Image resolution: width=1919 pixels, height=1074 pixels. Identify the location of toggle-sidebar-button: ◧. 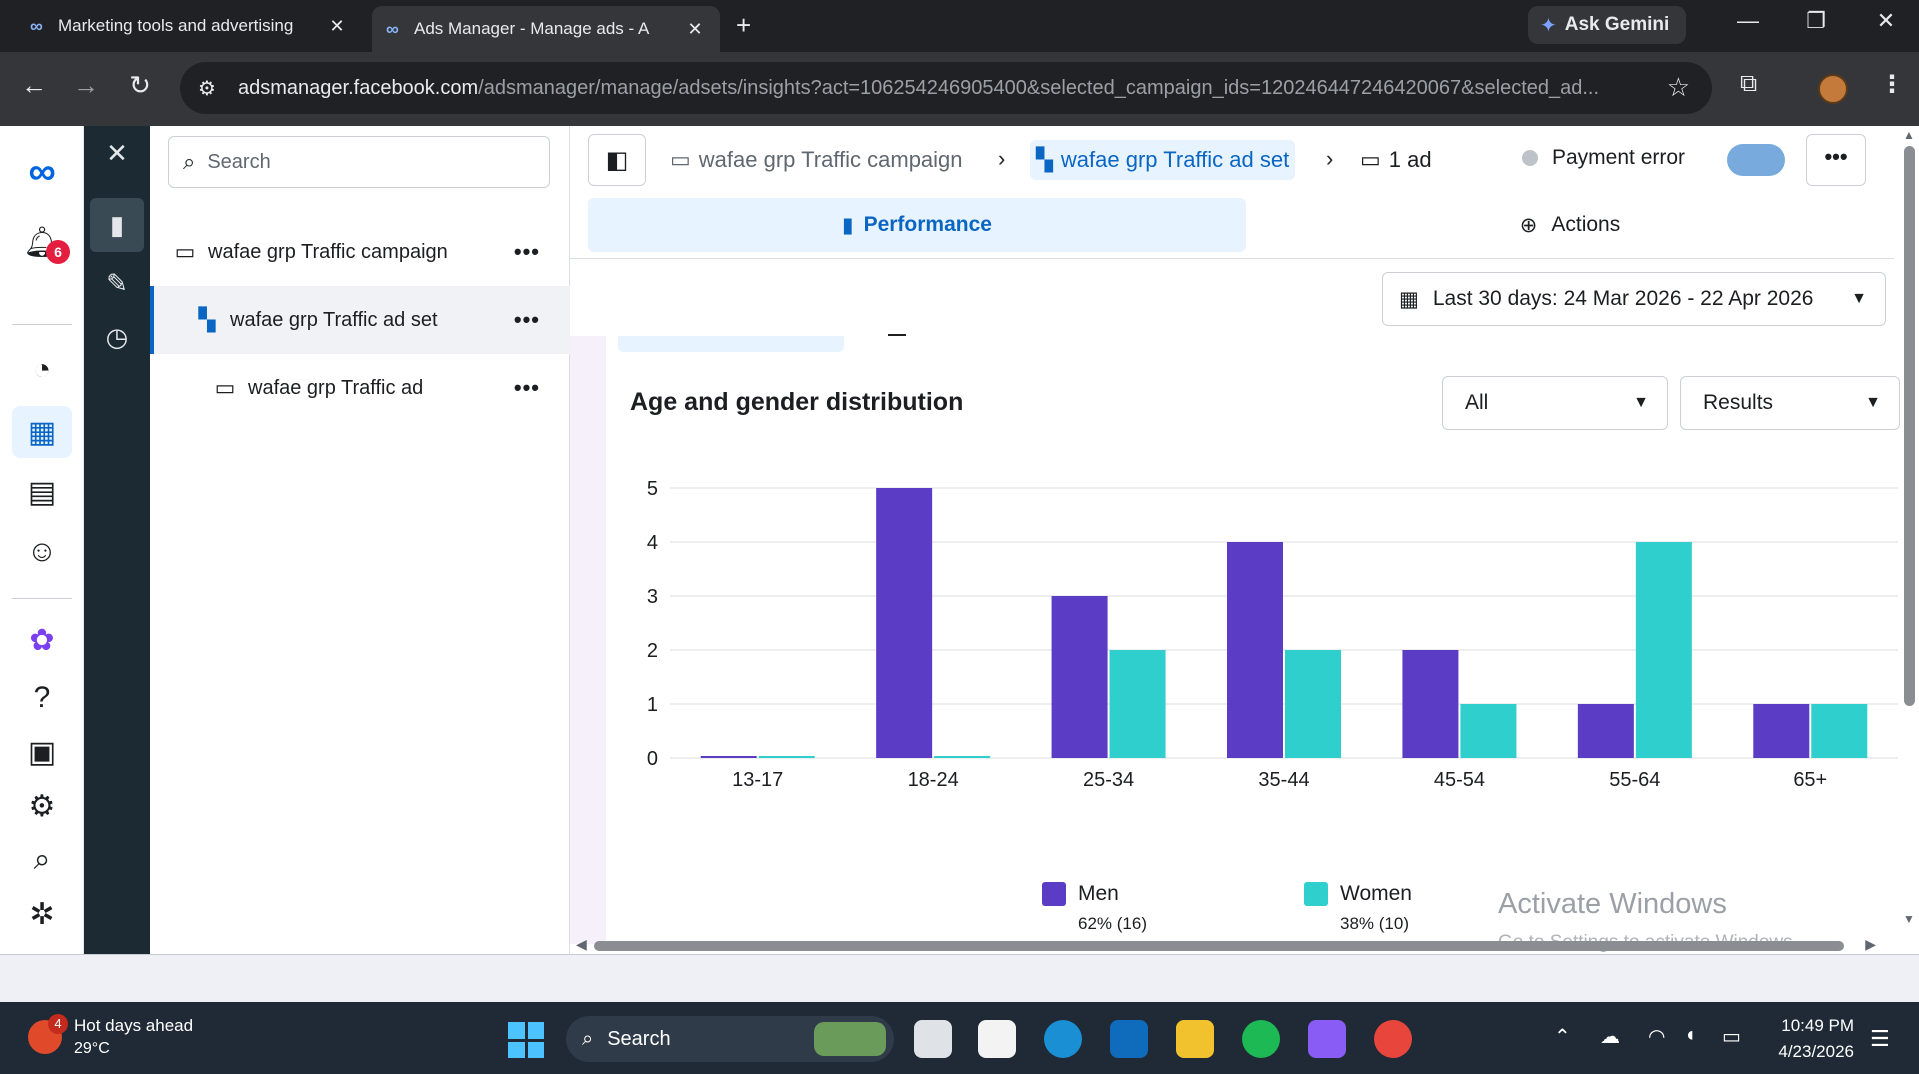
(617, 160).